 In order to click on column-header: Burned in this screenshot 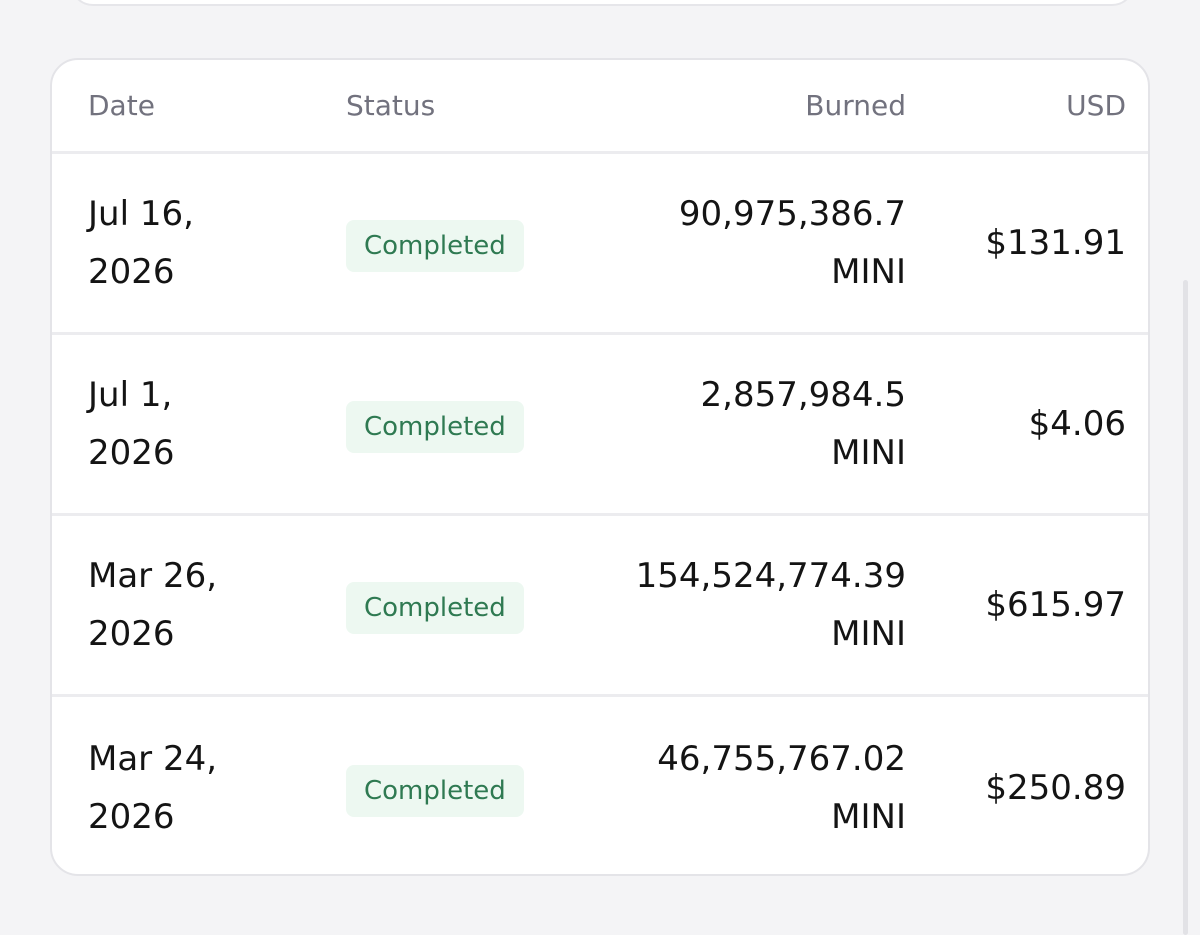, I will do `click(855, 105)`.